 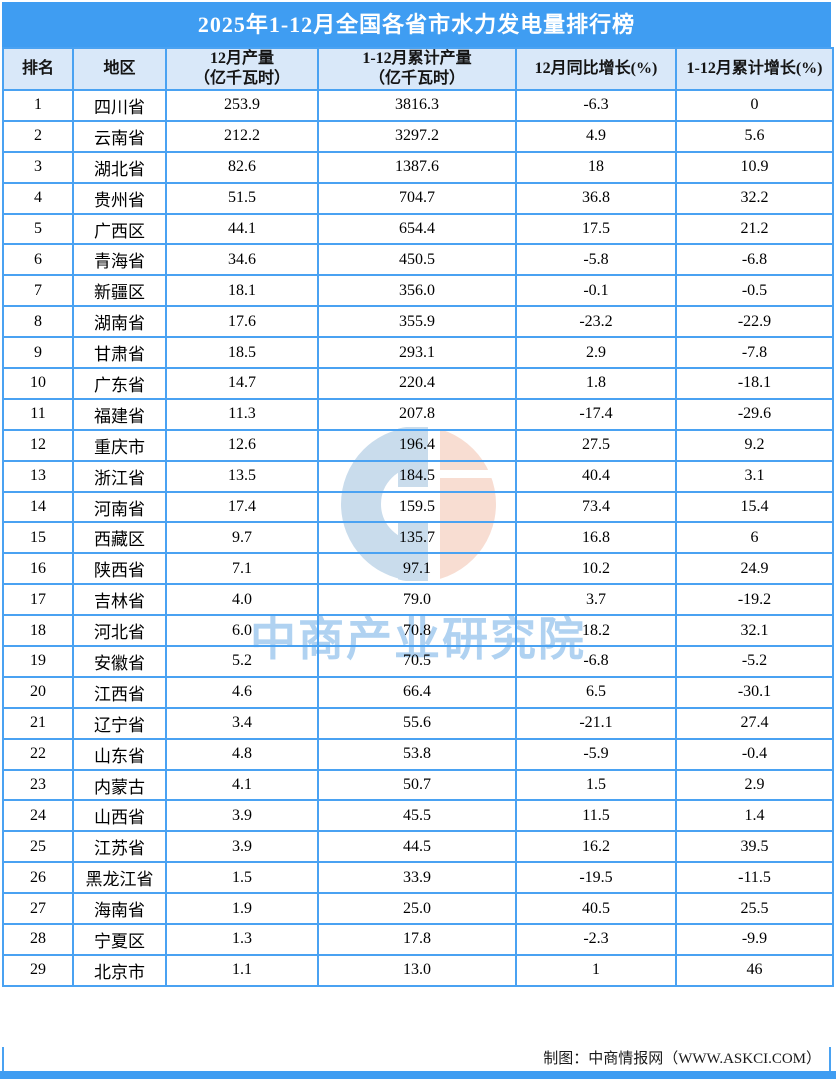 I want to click on cell-region: 吉林省, so click(x=119, y=600).